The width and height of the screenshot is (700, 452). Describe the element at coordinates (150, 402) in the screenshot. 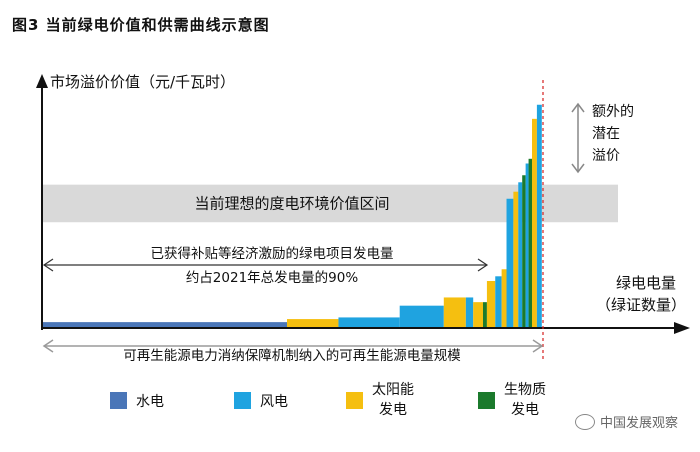

I see `legend-label-1: 水电` at that location.